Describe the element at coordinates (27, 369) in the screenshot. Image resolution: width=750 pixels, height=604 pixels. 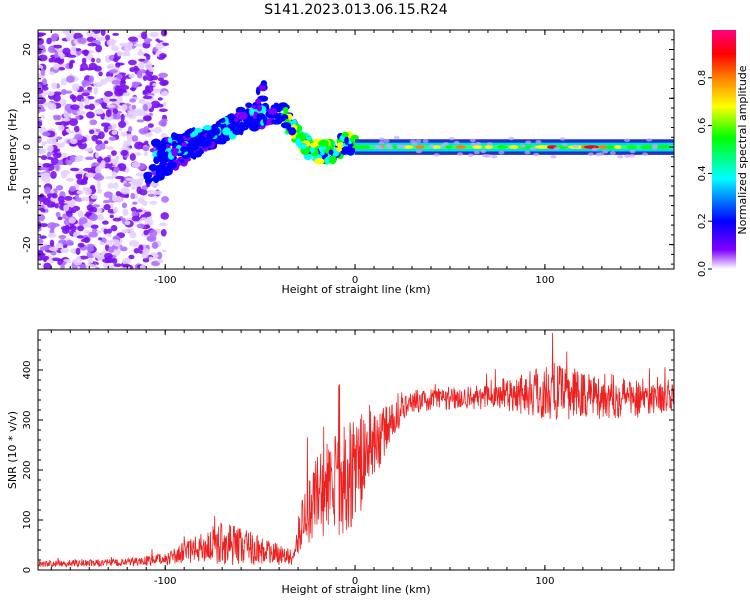
I see `snr-y-tick-label: 400` at that location.